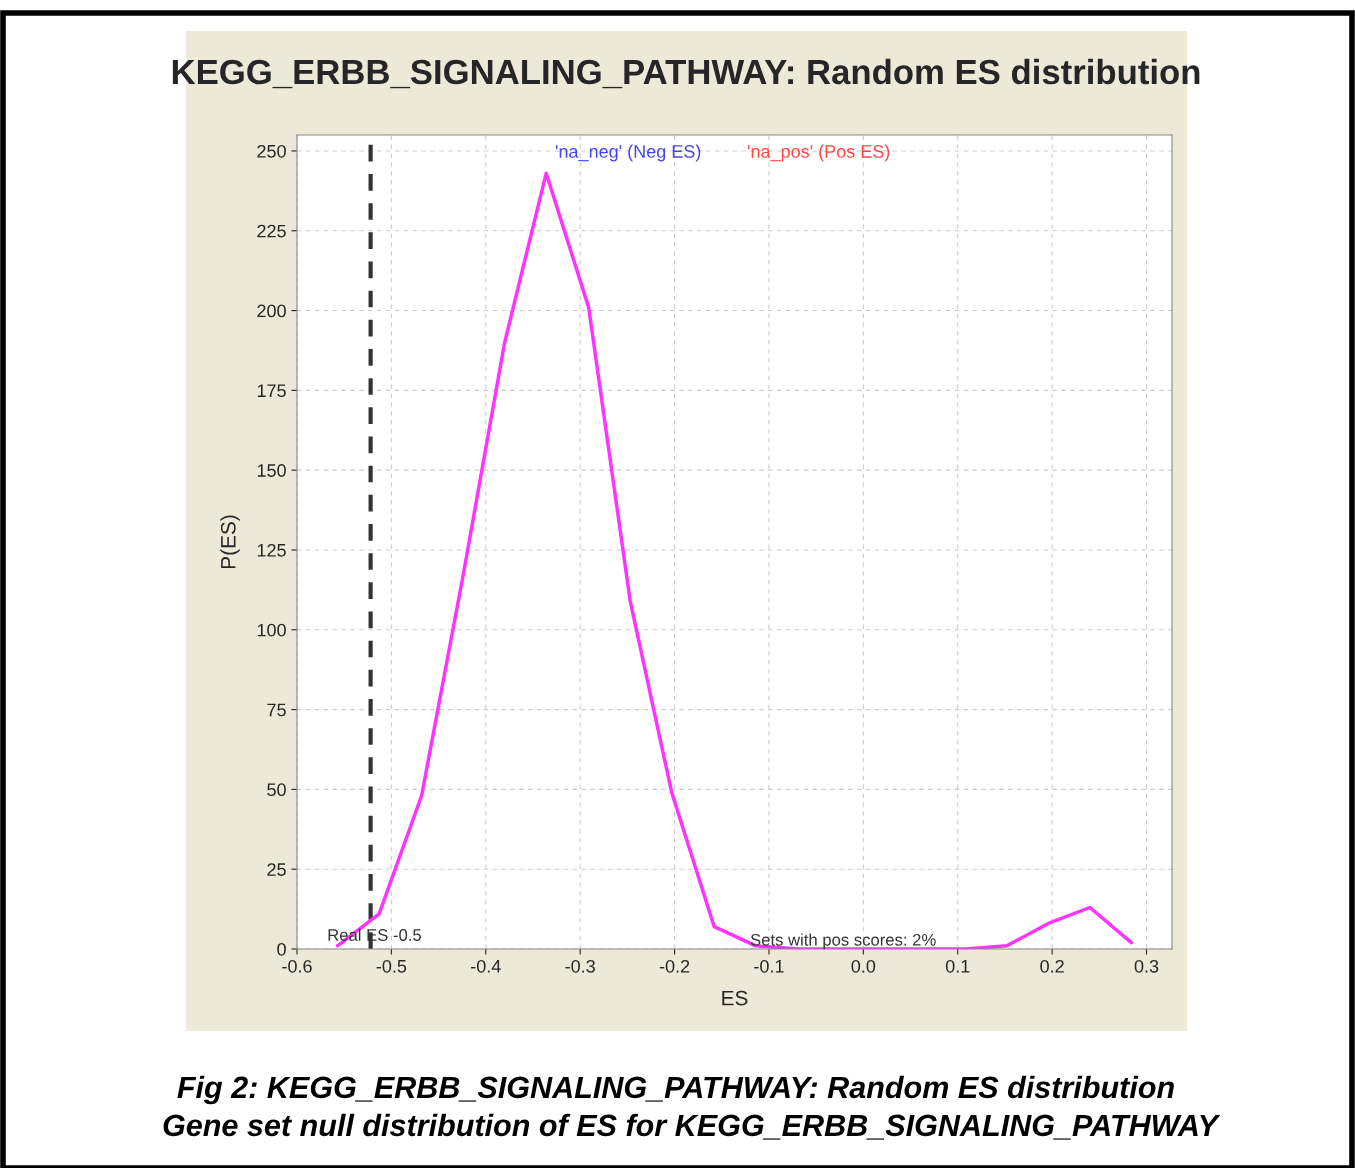  Describe the element at coordinates (271, 470) in the screenshot. I see `y-tick-label: 150` at that location.